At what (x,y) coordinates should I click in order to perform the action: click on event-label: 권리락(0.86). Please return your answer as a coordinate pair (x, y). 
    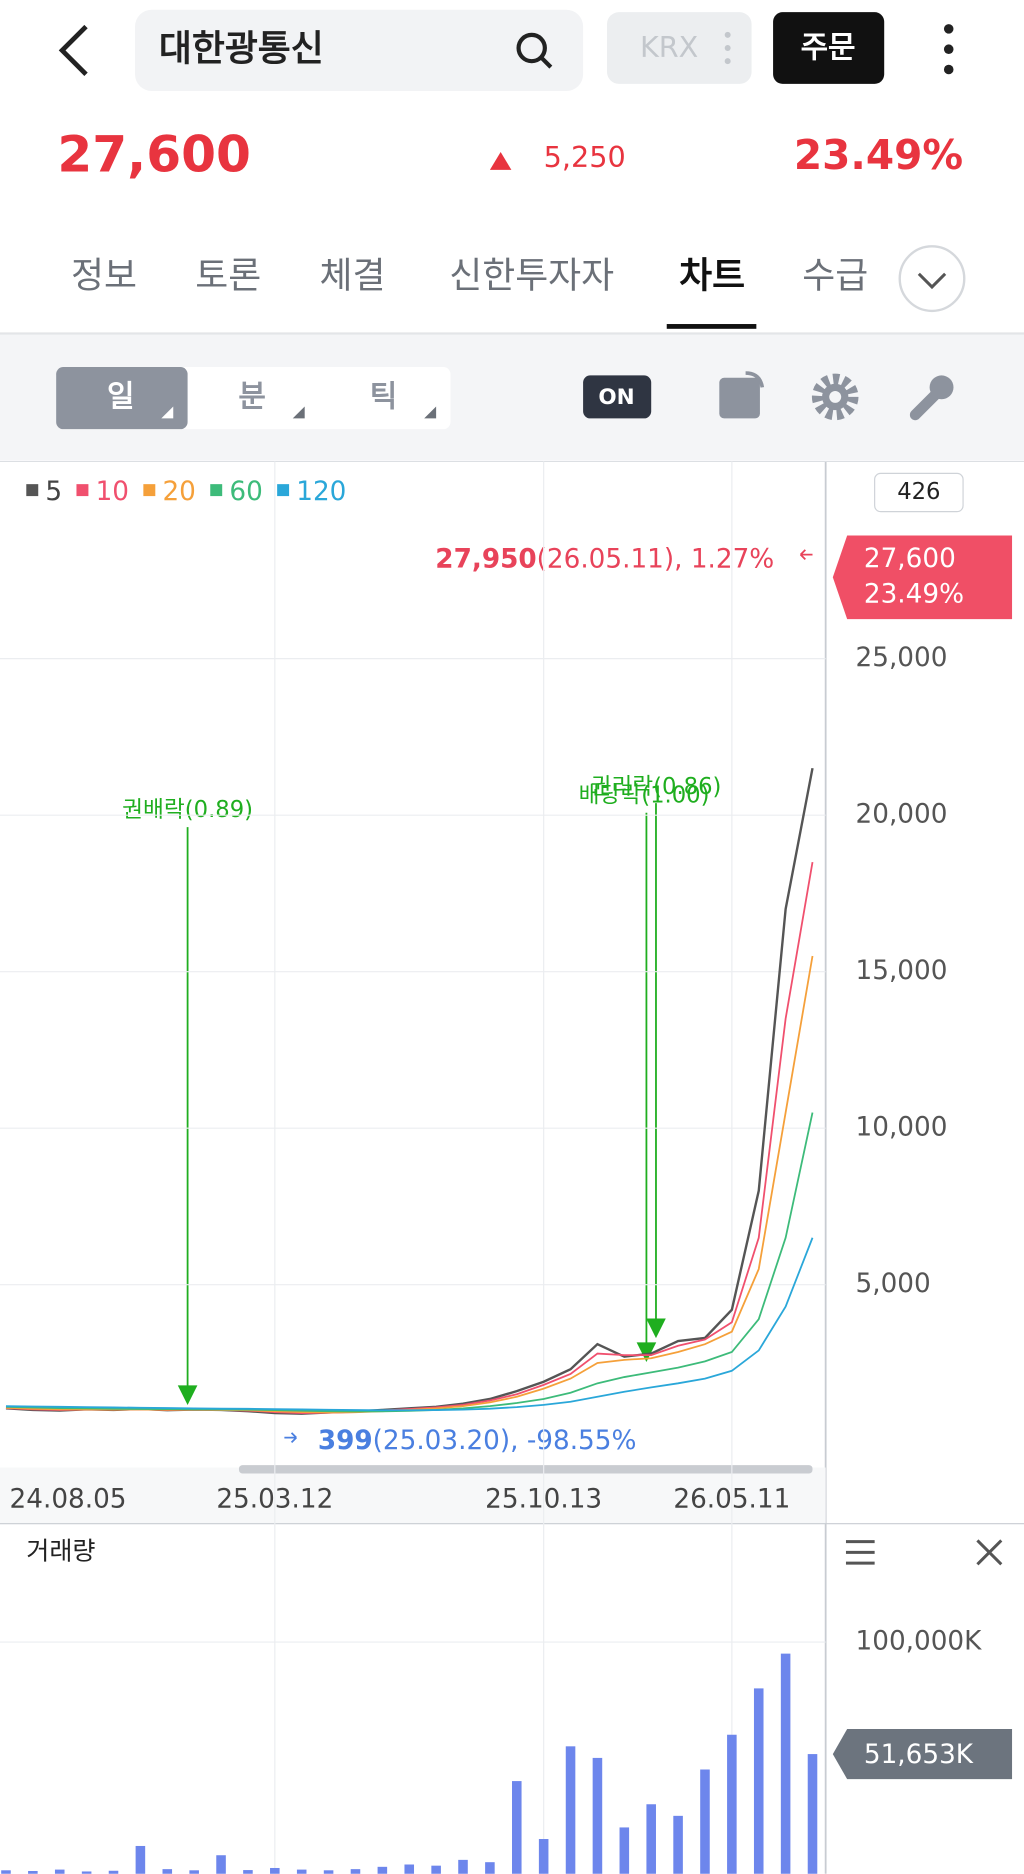
    Looking at the image, I should click on (656, 787).